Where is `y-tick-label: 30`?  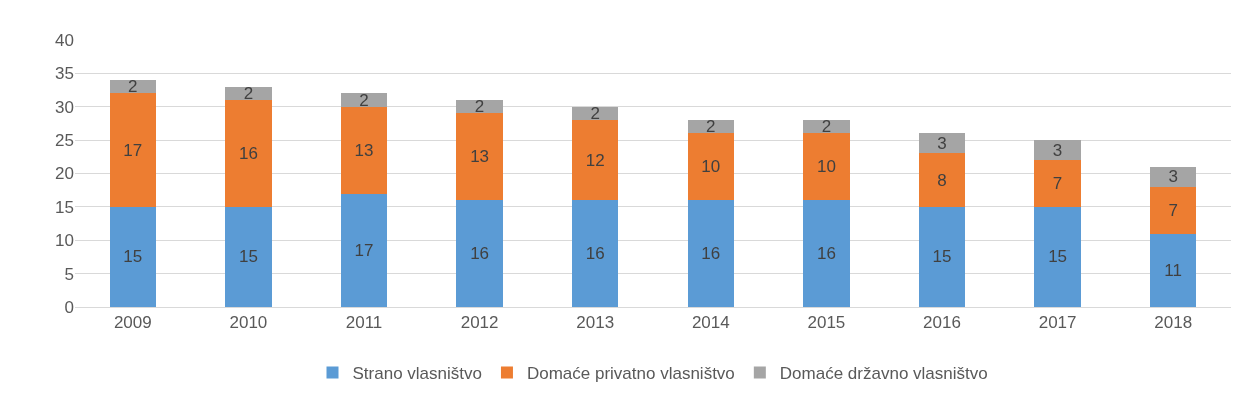 y-tick-label: 30 is located at coordinates (64, 107).